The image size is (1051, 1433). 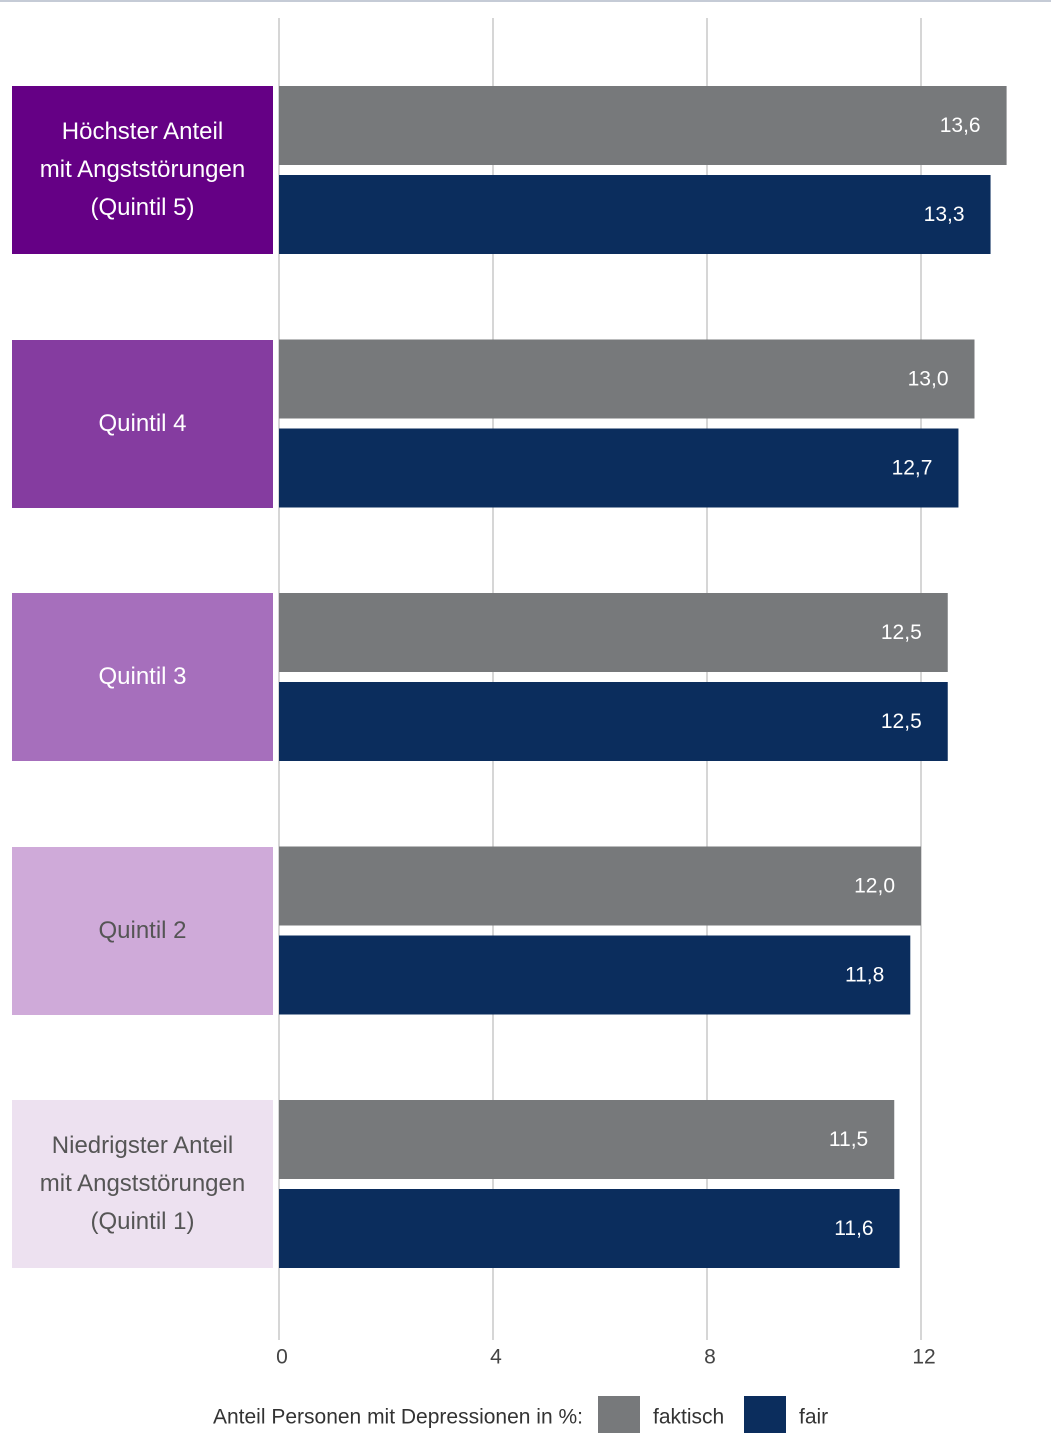 I want to click on x-tick-label: 12, so click(x=923, y=1357).